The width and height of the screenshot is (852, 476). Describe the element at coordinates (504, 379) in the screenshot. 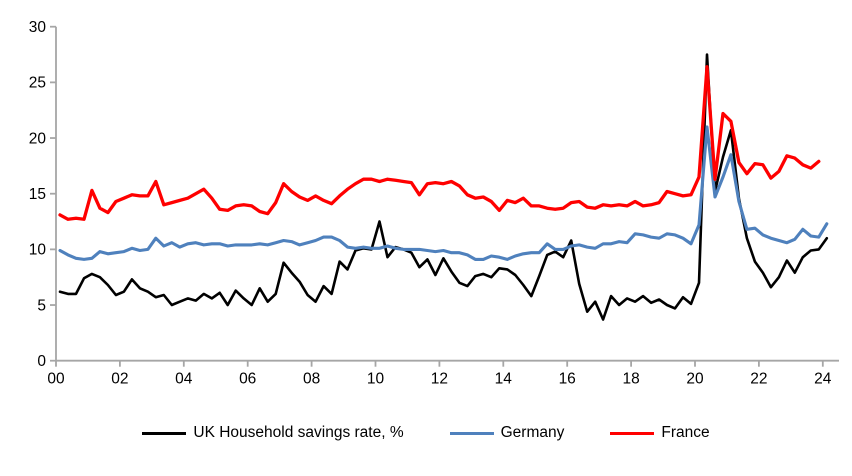

I see `x-tick-label: 14` at that location.